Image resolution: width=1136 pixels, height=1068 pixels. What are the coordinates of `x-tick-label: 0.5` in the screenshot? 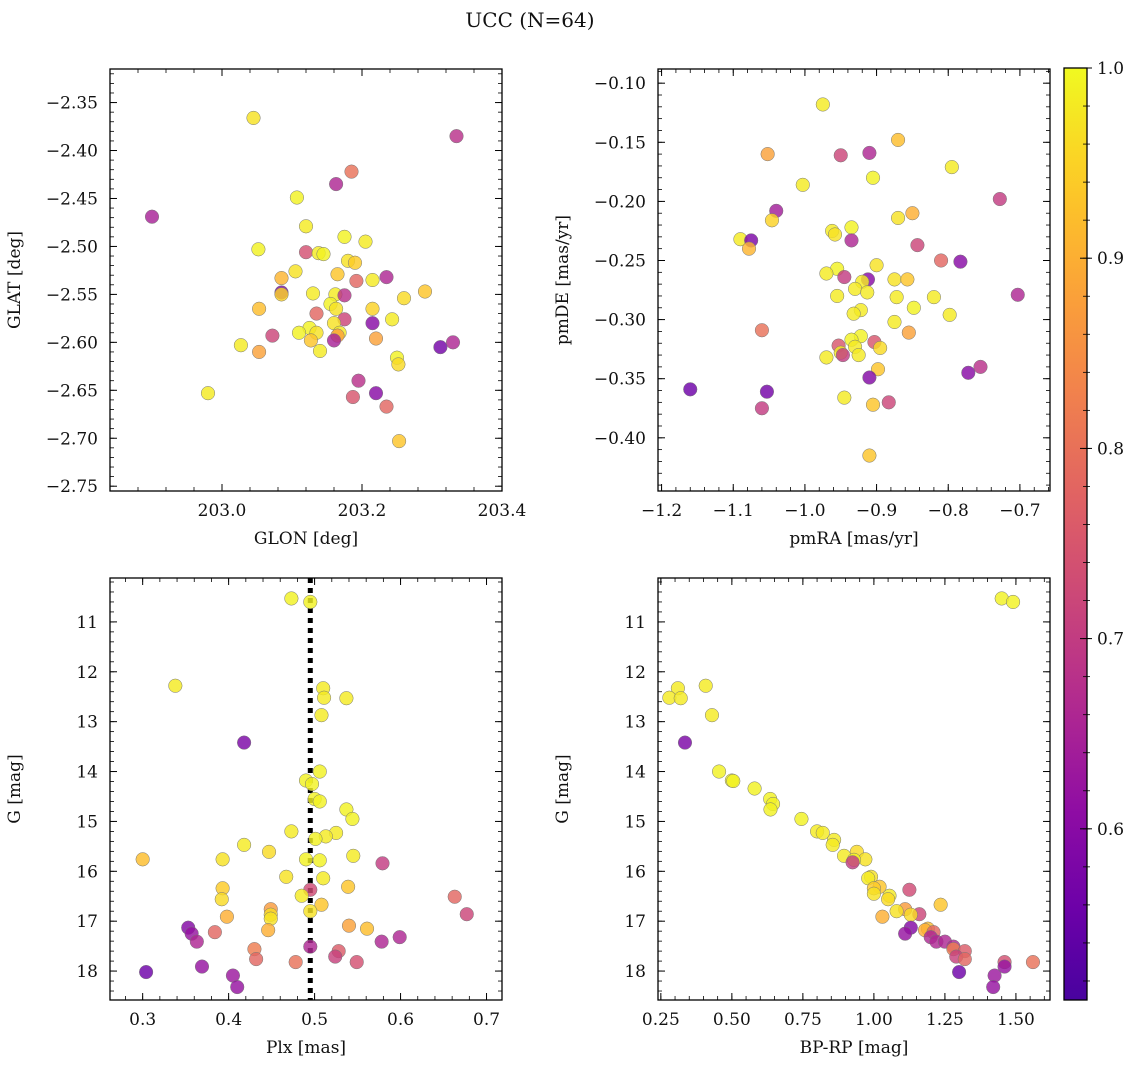 It's located at (314, 1020).